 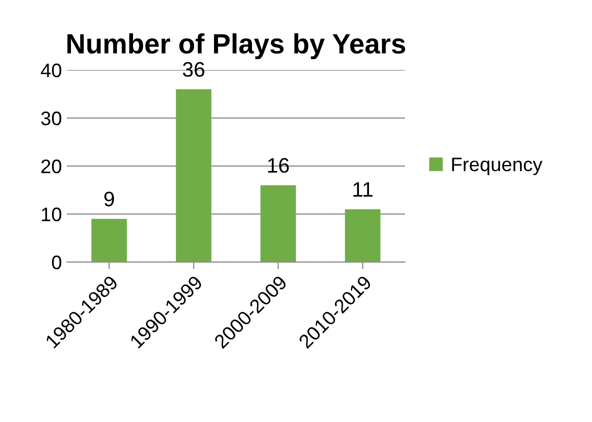 I want to click on y-tick-label: 40, so click(x=51, y=71).